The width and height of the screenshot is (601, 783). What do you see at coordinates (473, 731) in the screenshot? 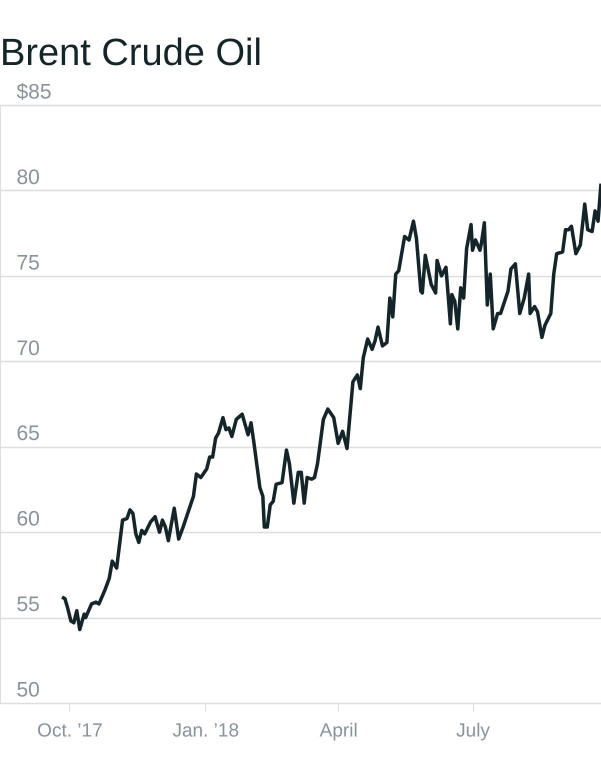
I see `x-tick-label: July` at bounding box center [473, 731].